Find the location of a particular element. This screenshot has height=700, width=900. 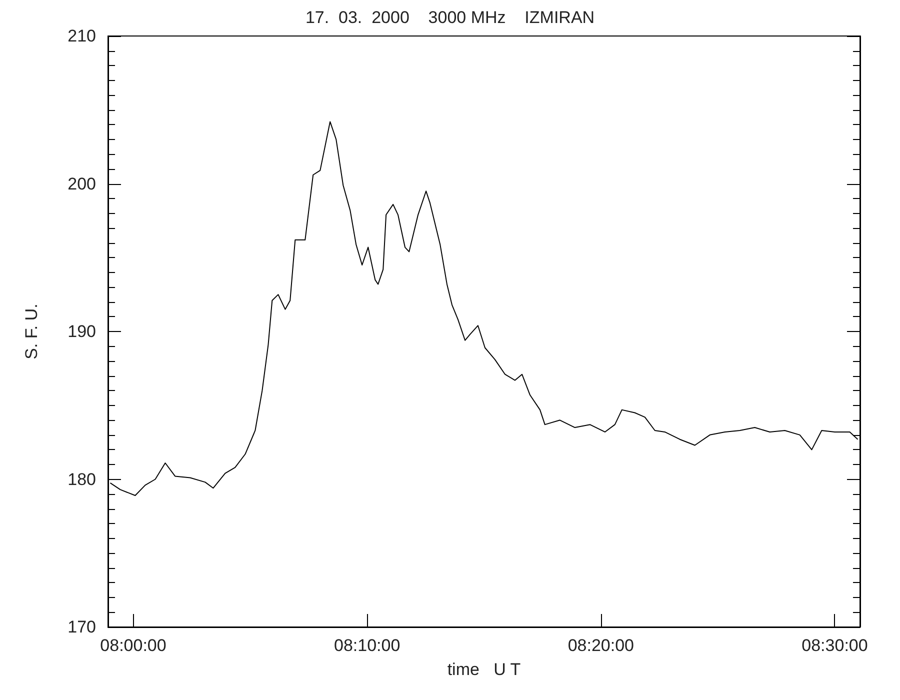

y-tick-label: 210 is located at coordinates (82, 36).